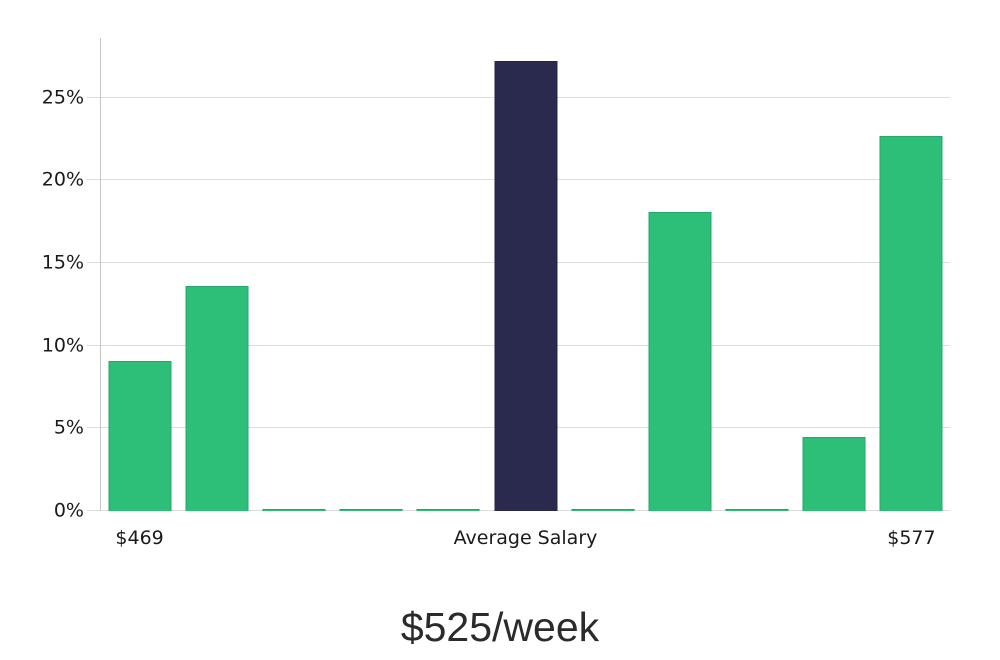  What do you see at coordinates (500, 627) in the screenshot?
I see `chart-title: $525/week` at bounding box center [500, 627].